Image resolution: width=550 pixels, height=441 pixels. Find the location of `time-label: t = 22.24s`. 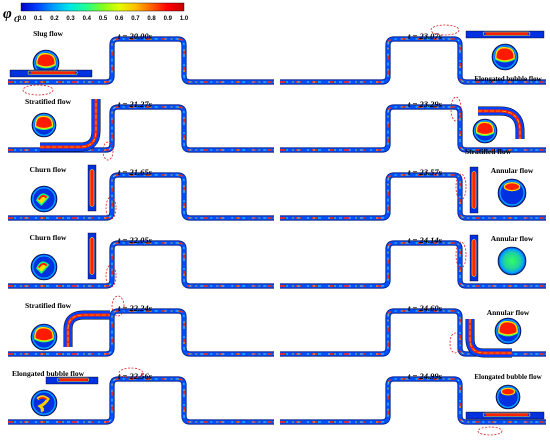

time-label: t = 22.24s is located at coordinates (135, 308).